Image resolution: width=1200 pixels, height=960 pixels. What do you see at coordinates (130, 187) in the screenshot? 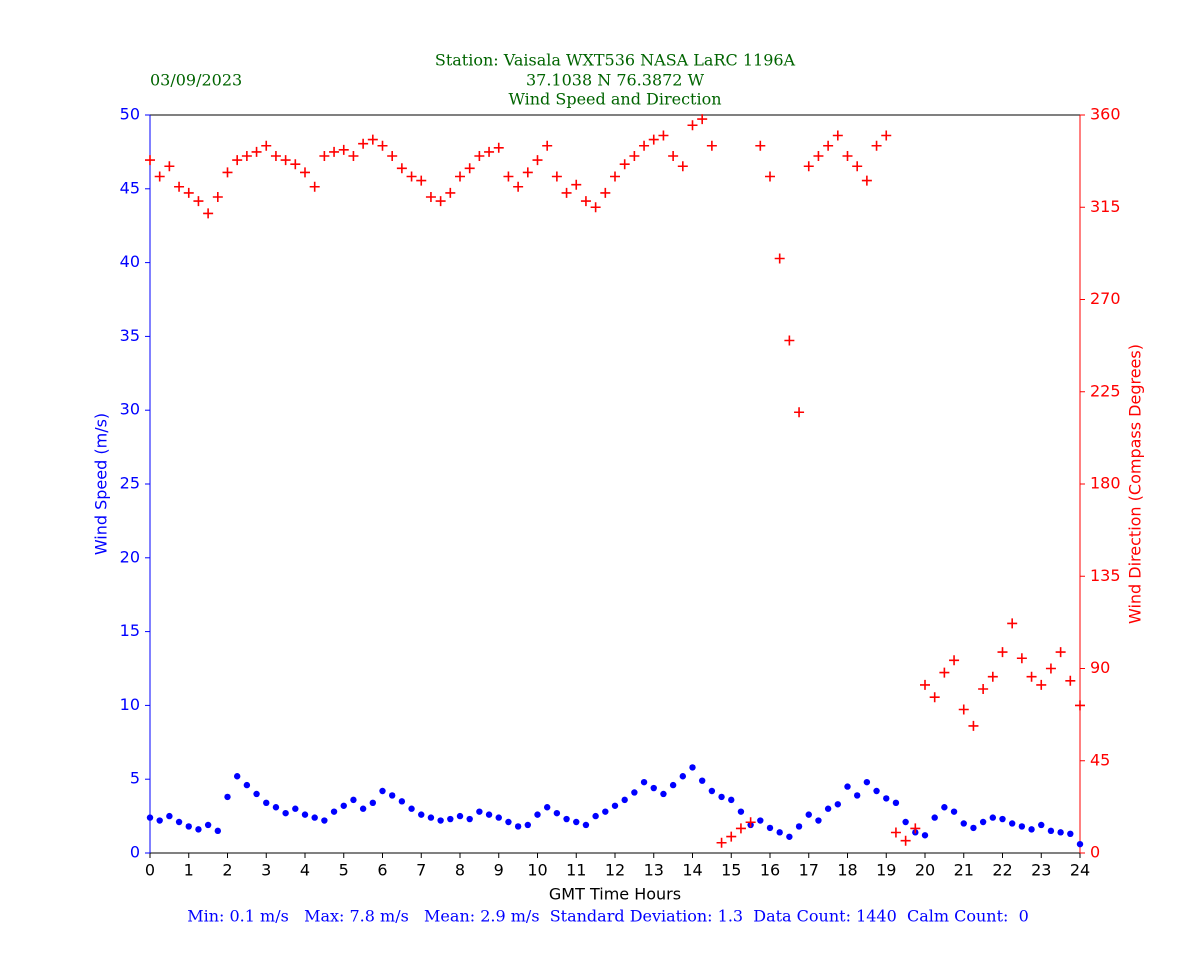
I see `y-tick-label: 45` at bounding box center [130, 187].